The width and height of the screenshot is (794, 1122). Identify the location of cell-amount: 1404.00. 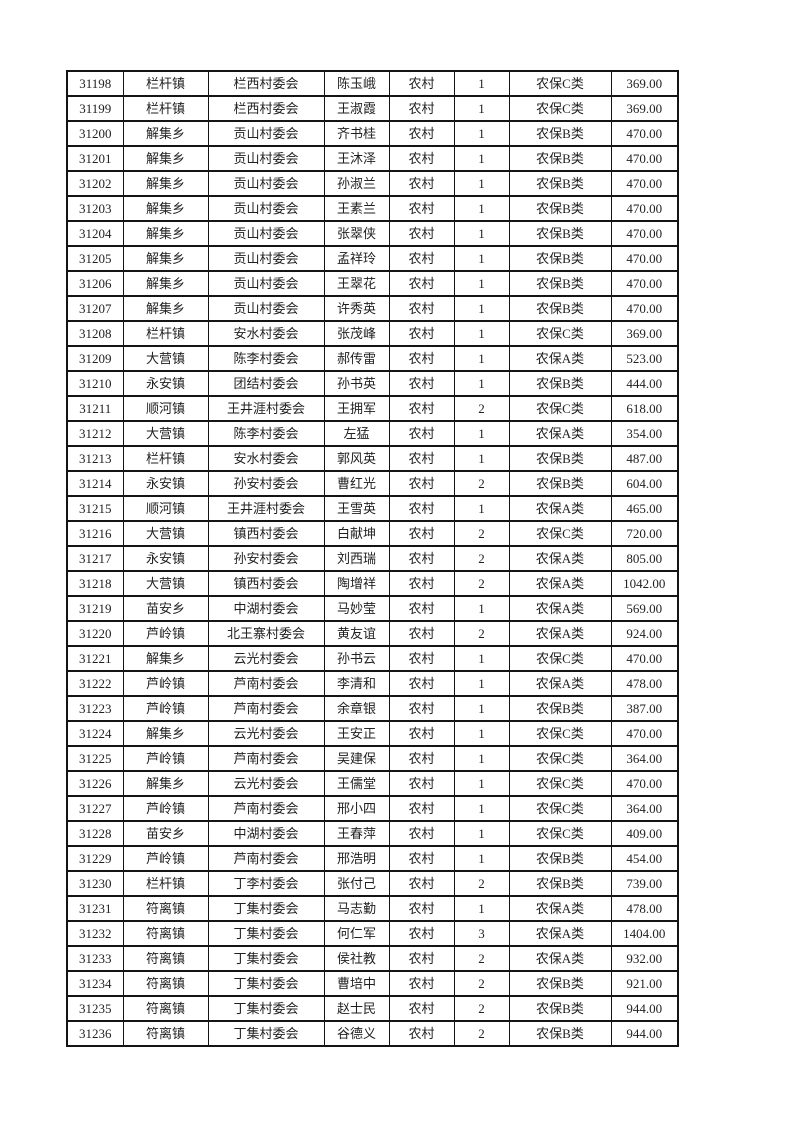
(644, 933).